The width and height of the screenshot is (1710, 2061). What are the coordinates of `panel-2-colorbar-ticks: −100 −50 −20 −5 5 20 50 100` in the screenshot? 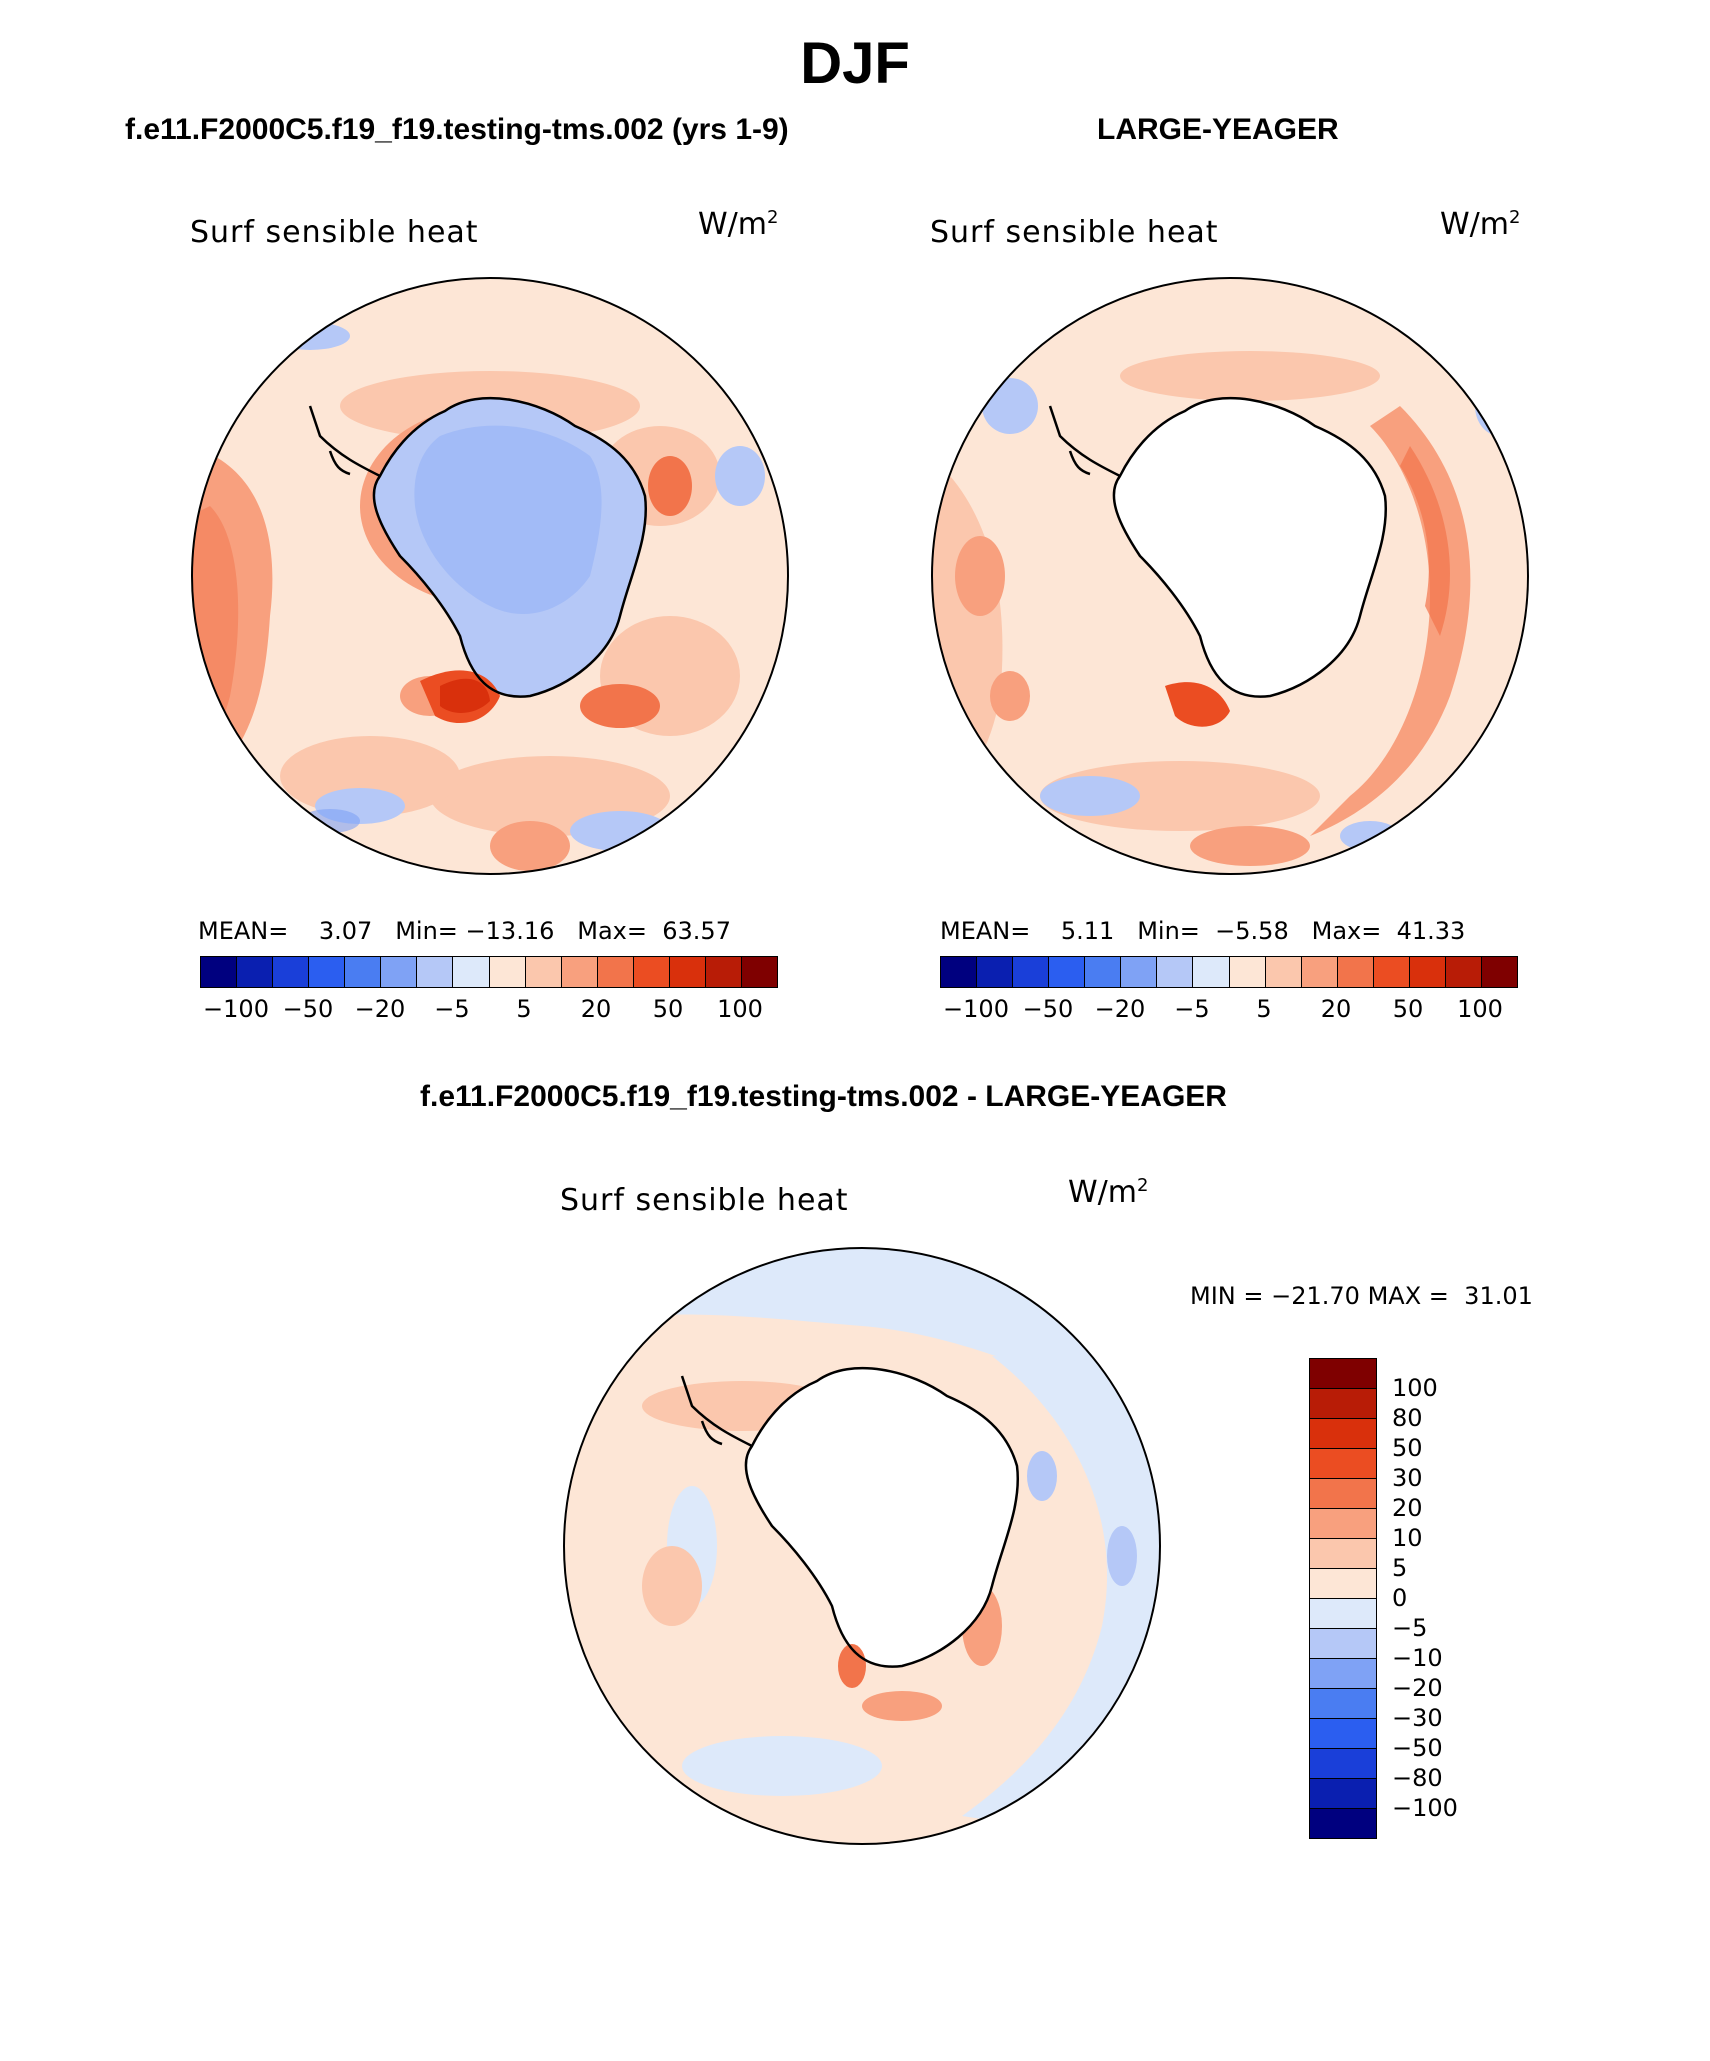 It's located at (1228, 1010).